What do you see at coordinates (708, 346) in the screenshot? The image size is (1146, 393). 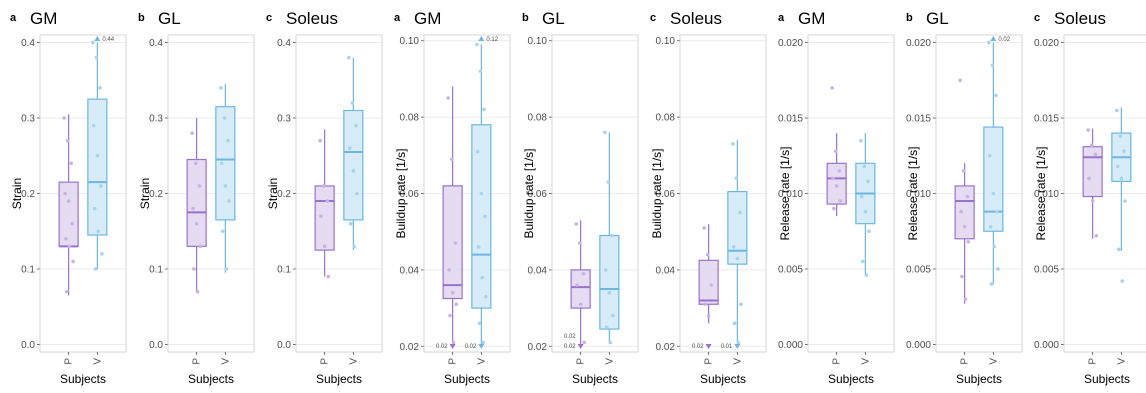 I see `outlier-down-arrow` at bounding box center [708, 346].